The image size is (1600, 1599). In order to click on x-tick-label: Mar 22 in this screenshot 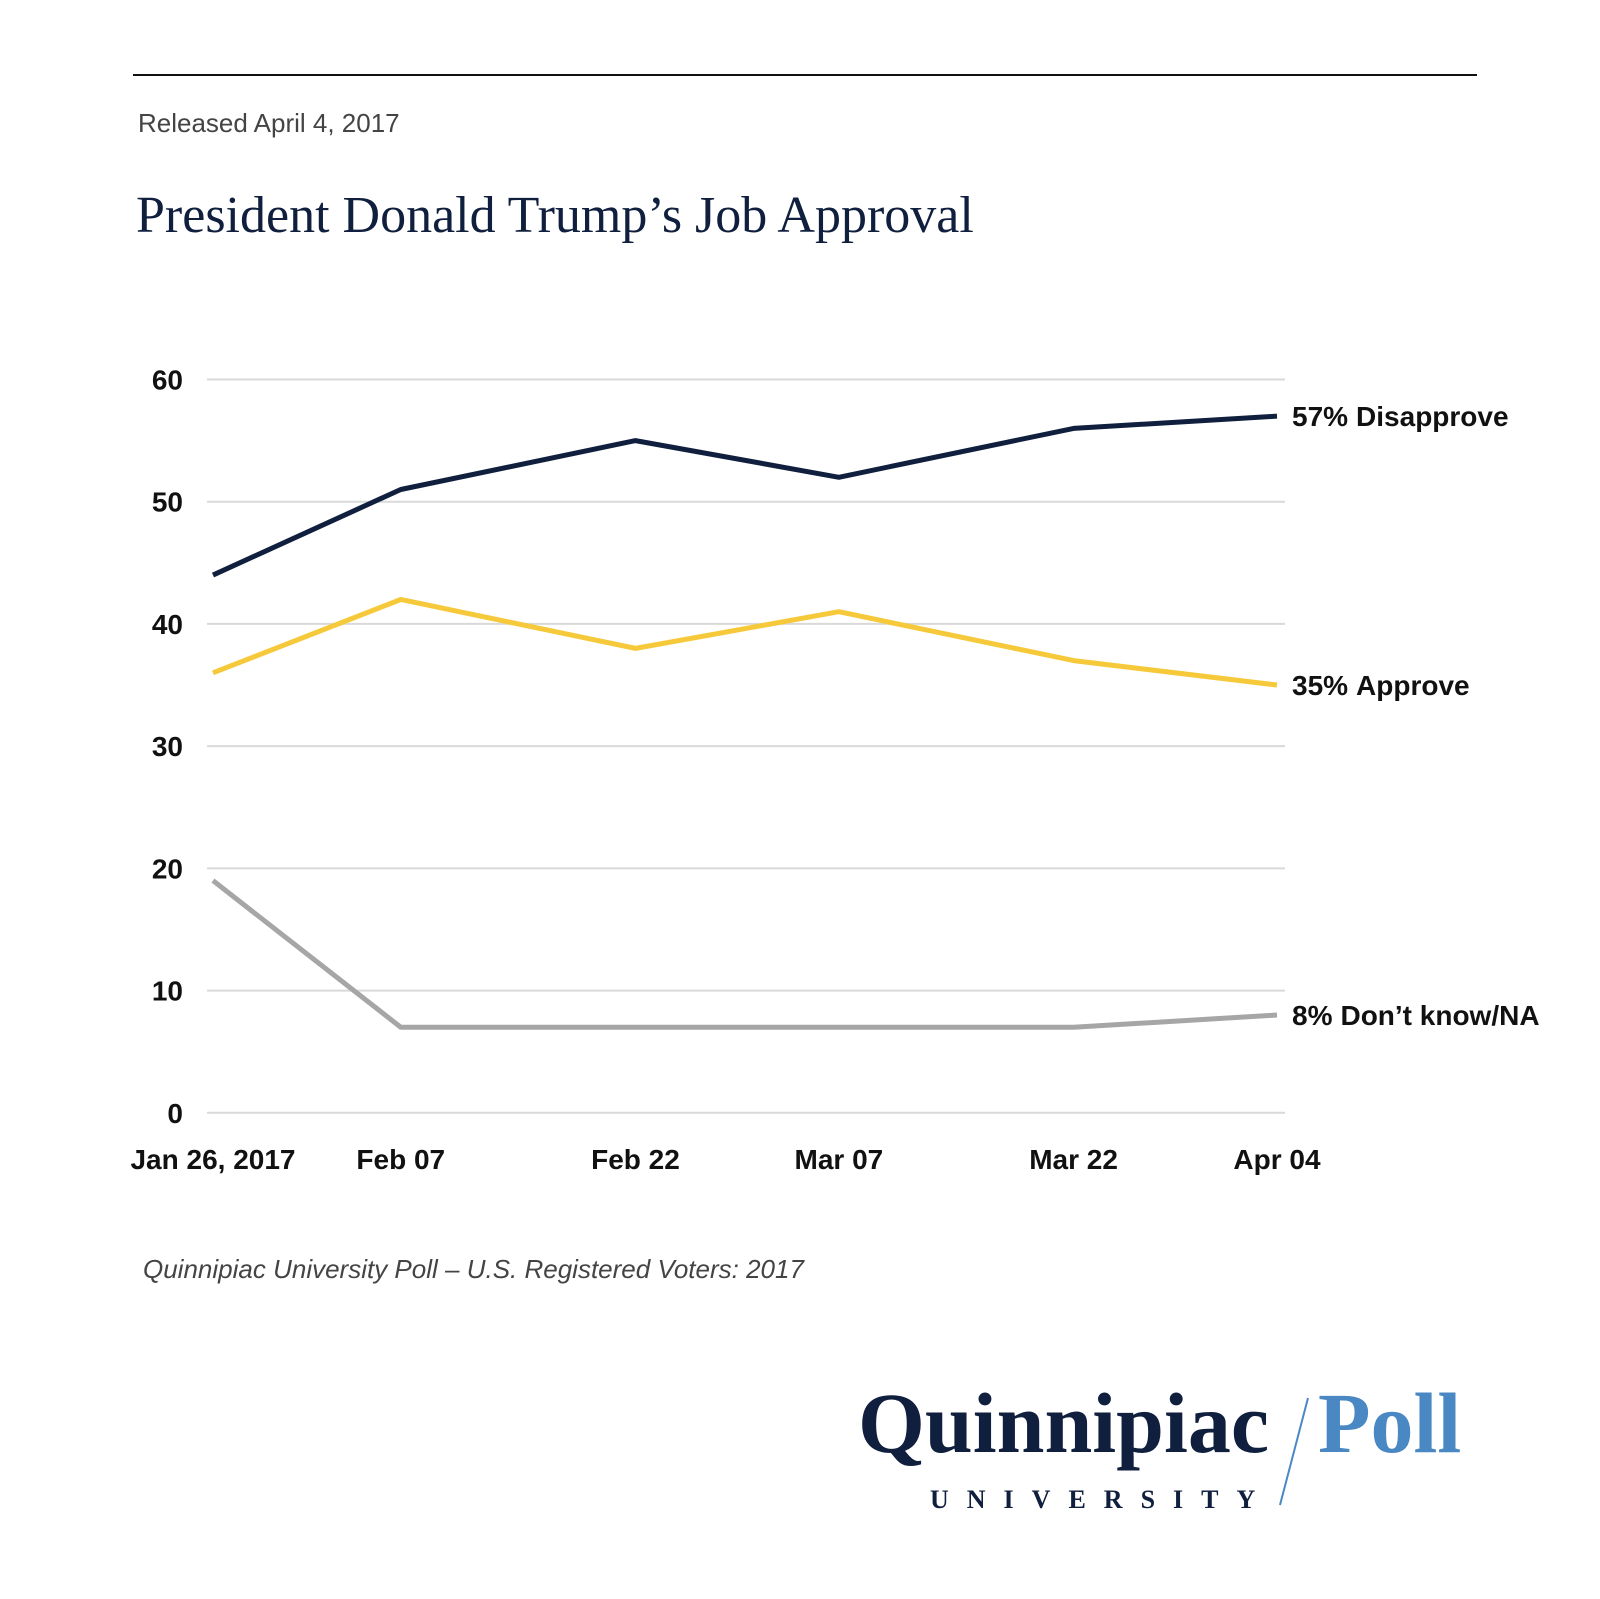, I will do `click(1073, 1159)`.